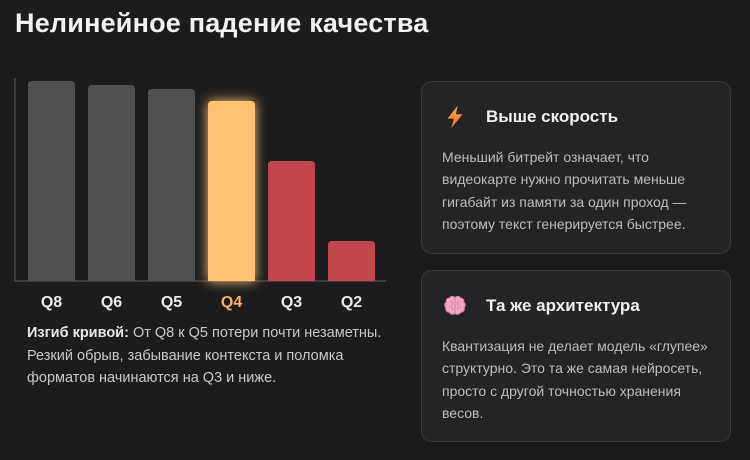 The height and width of the screenshot is (460, 750). What do you see at coordinates (552, 116) in the screenshot?
I see `card-speed-title: Выше скорость` at bounding box center [552, 116].